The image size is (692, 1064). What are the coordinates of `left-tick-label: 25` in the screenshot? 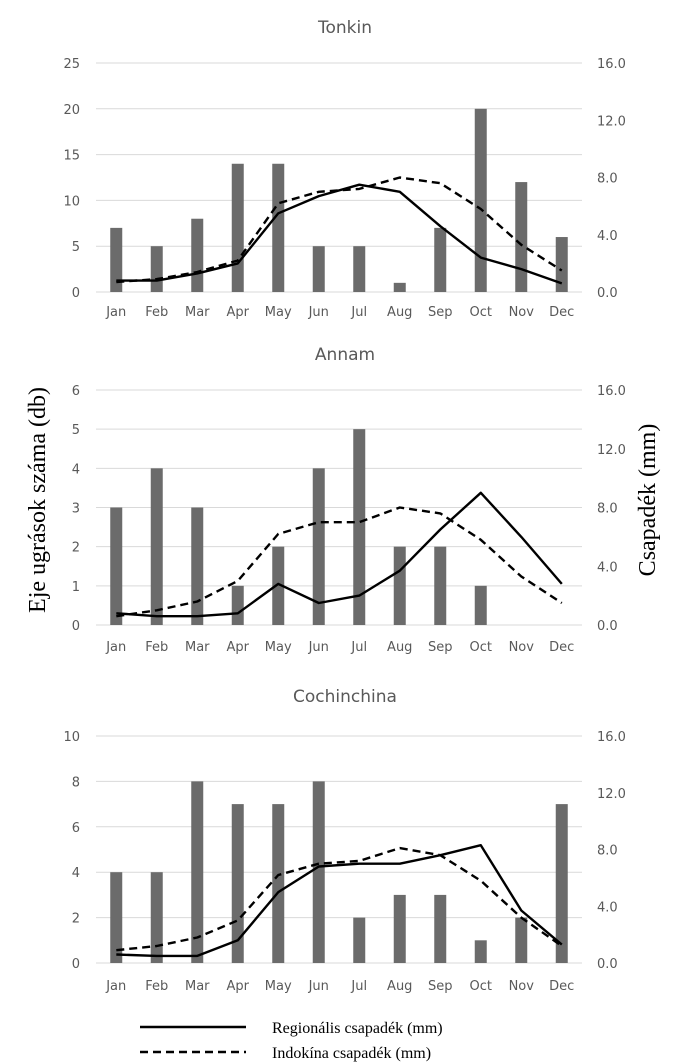 It's located at (71, 64).